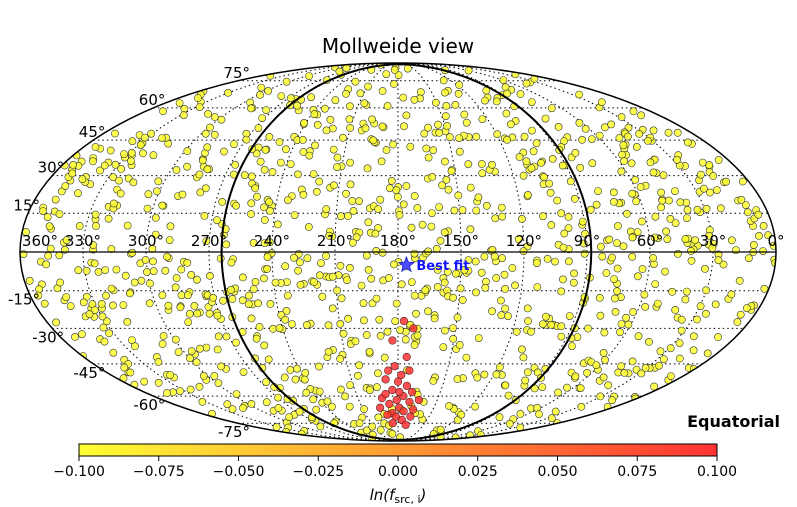 Image resolution: width=797 pixels, height=507 pixels. I want to click on colorbar-label-close: ), so click(423, 495).